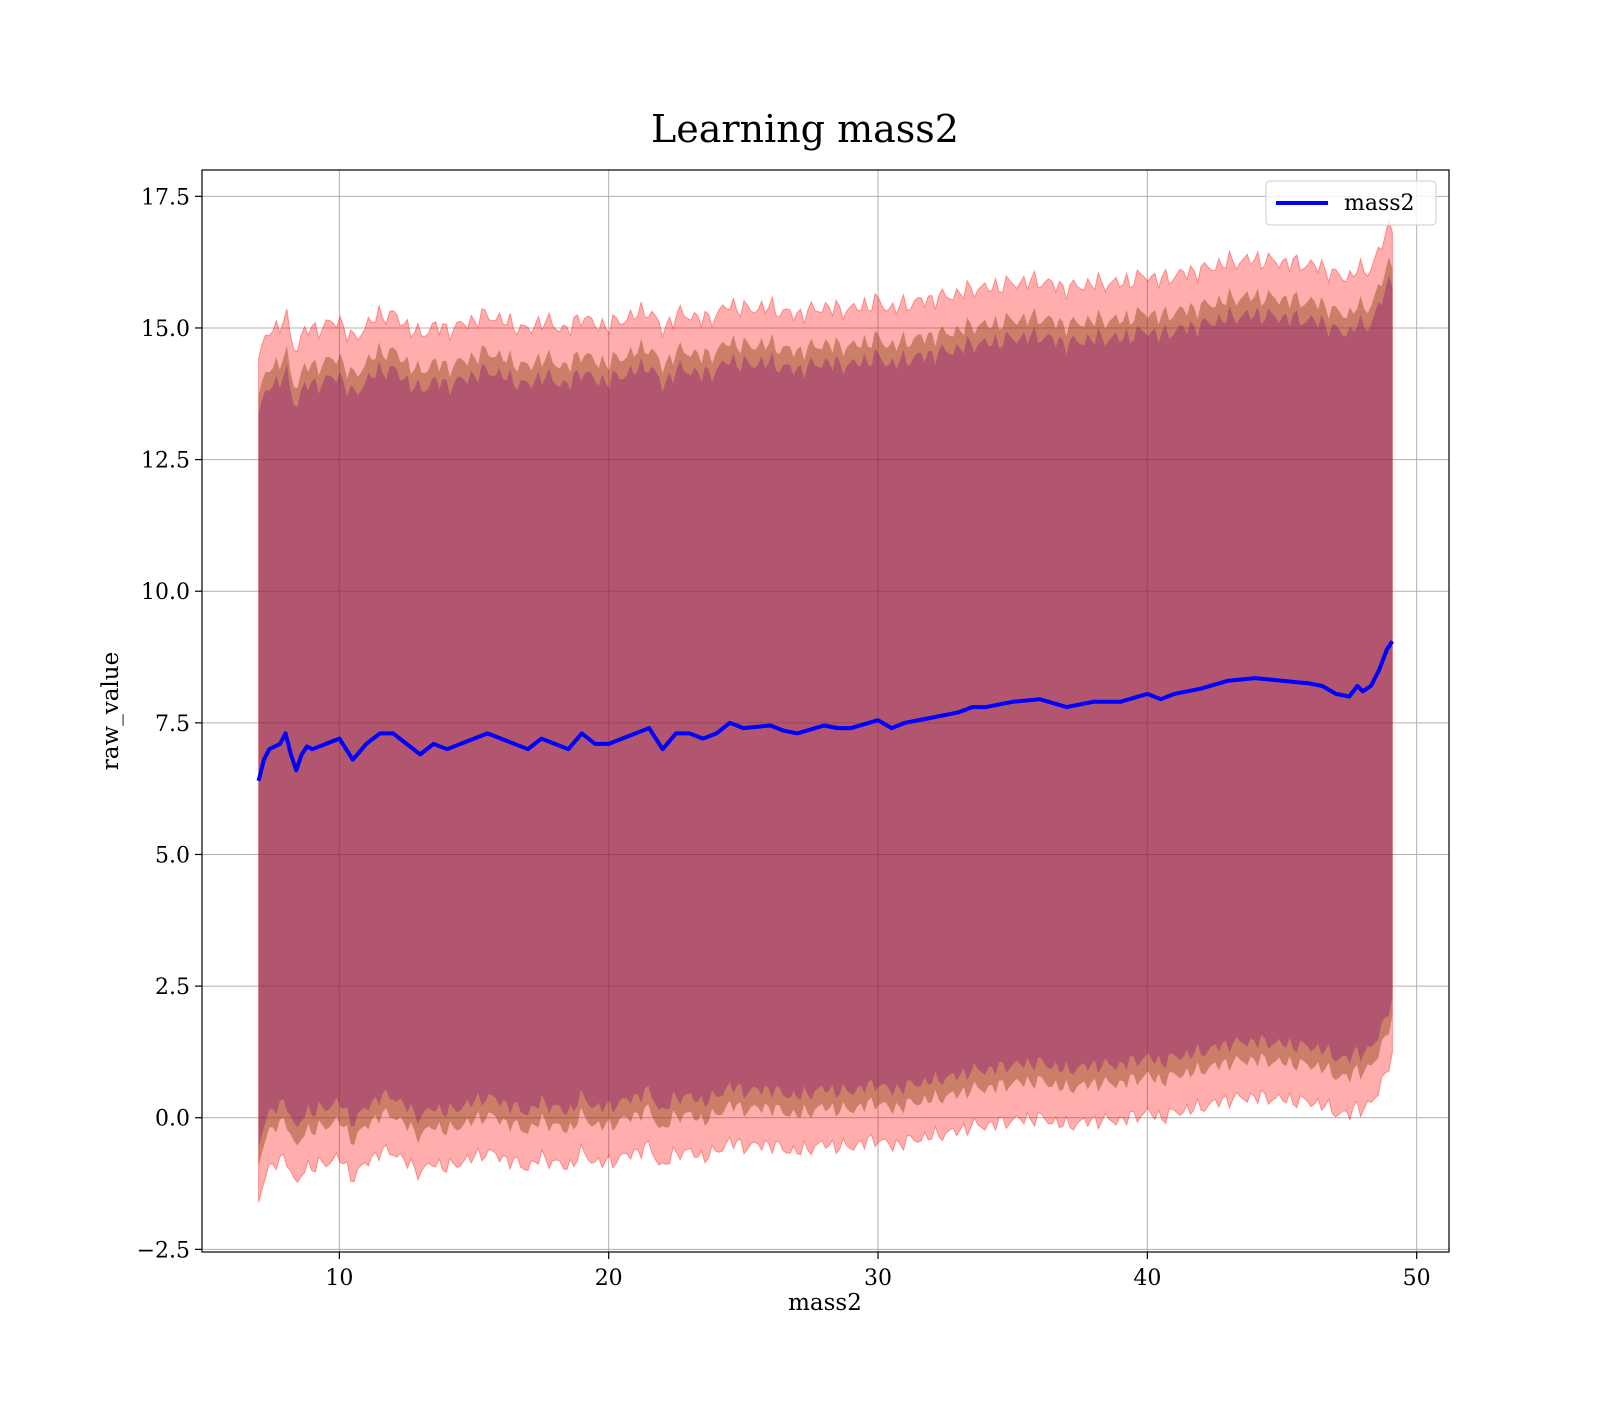 The width and height of the screenshot is (1600, 1405). I want to click on x-tick-label: 10, so click(339, 1278).